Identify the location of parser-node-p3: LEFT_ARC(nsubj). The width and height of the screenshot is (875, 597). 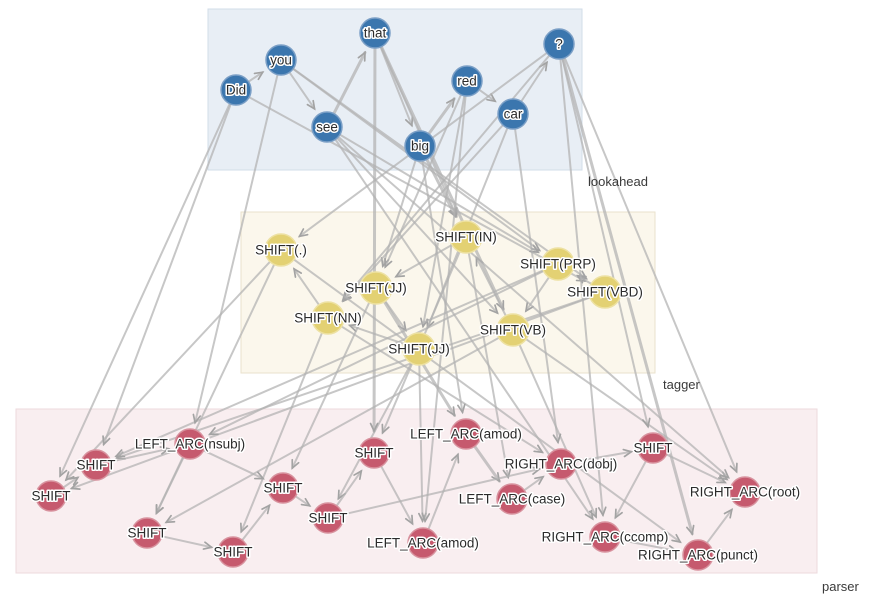
(190, 444).